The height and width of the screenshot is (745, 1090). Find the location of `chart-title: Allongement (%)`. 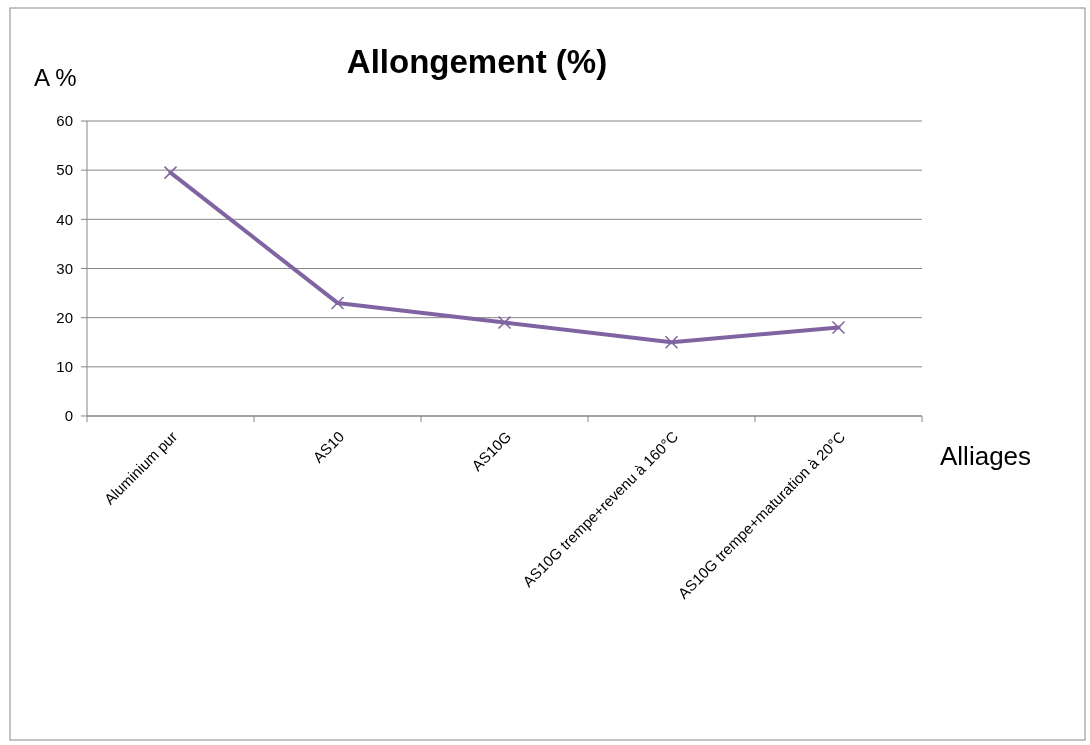

chart-title: Allongement (%) is located at coordinates (477, 61).